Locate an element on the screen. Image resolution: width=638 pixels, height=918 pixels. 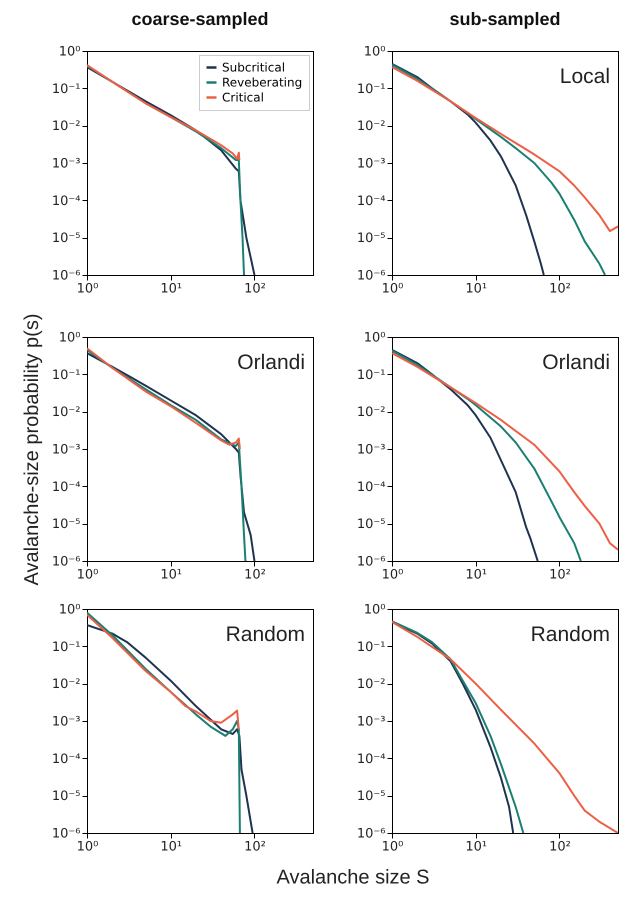
chart-title: sub-sampled is located at coordinates (505, 19).